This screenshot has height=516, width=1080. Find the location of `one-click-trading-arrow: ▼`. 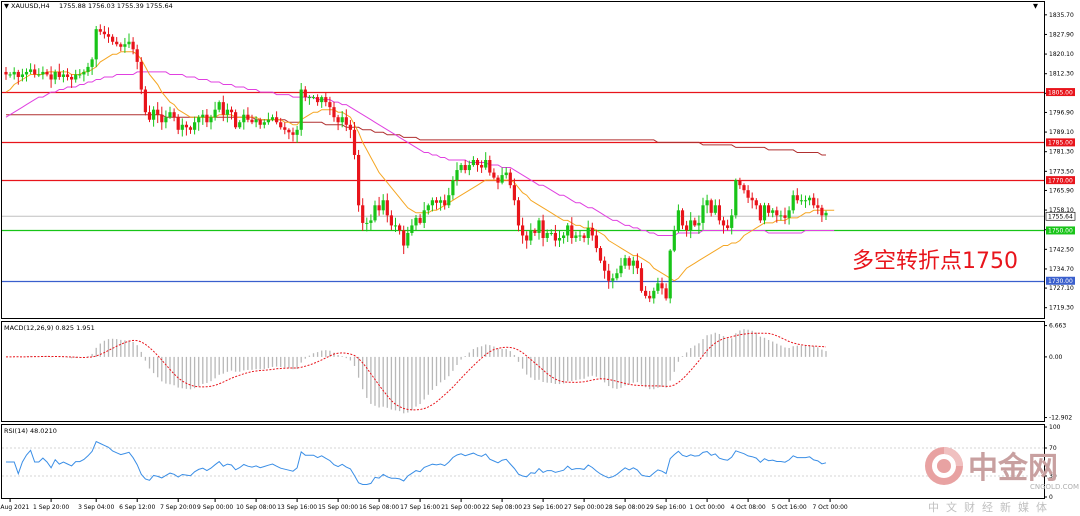

one-click-trading-arrow: ▼ is located at coordinates (1035, 6).